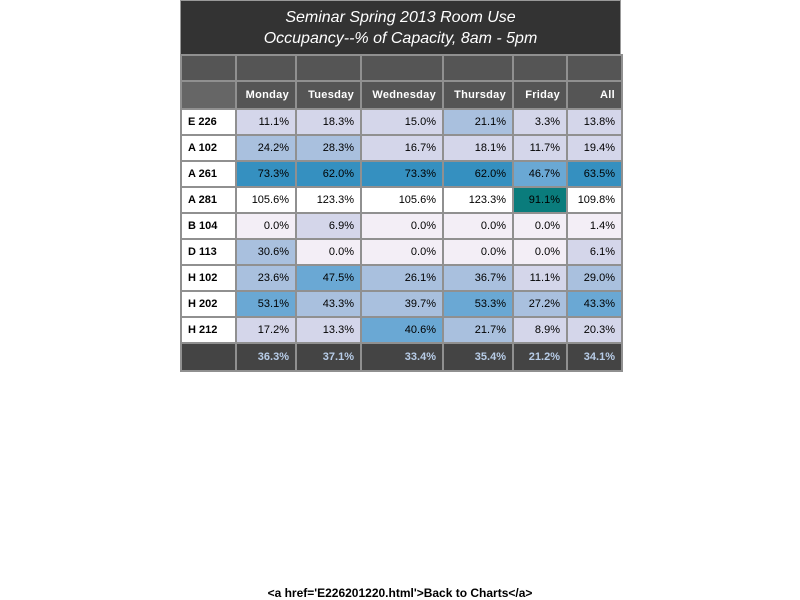 The width and height of the screenshot is (800, 600). I want to click on occupancy-cell: 46.7%, so click(540, 174).